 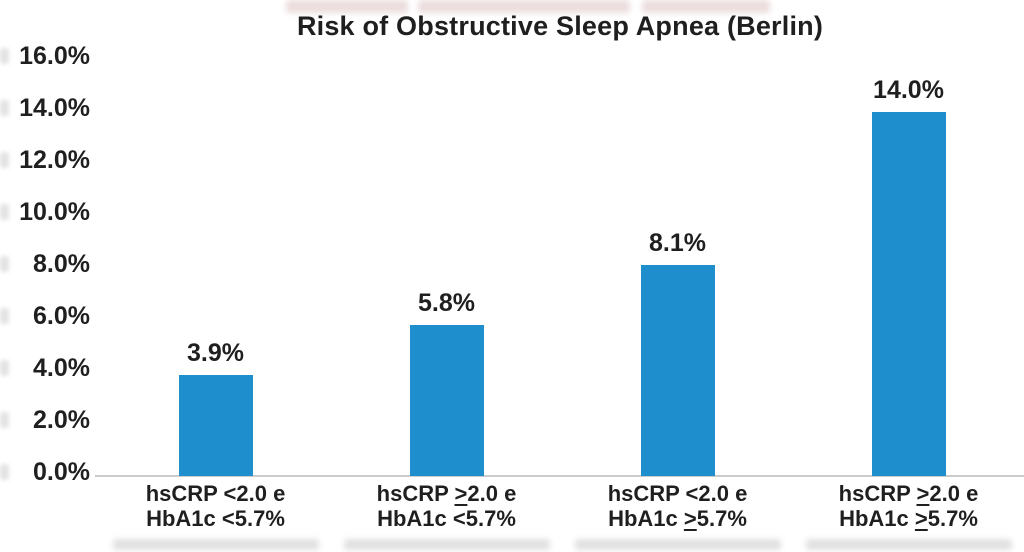 What do you see at coordinates (446, 506) in the screenshot?
I see `x-category-label: hsCRP >2.0 e HbA1c <5.7%` at bounding box center [446, 506].